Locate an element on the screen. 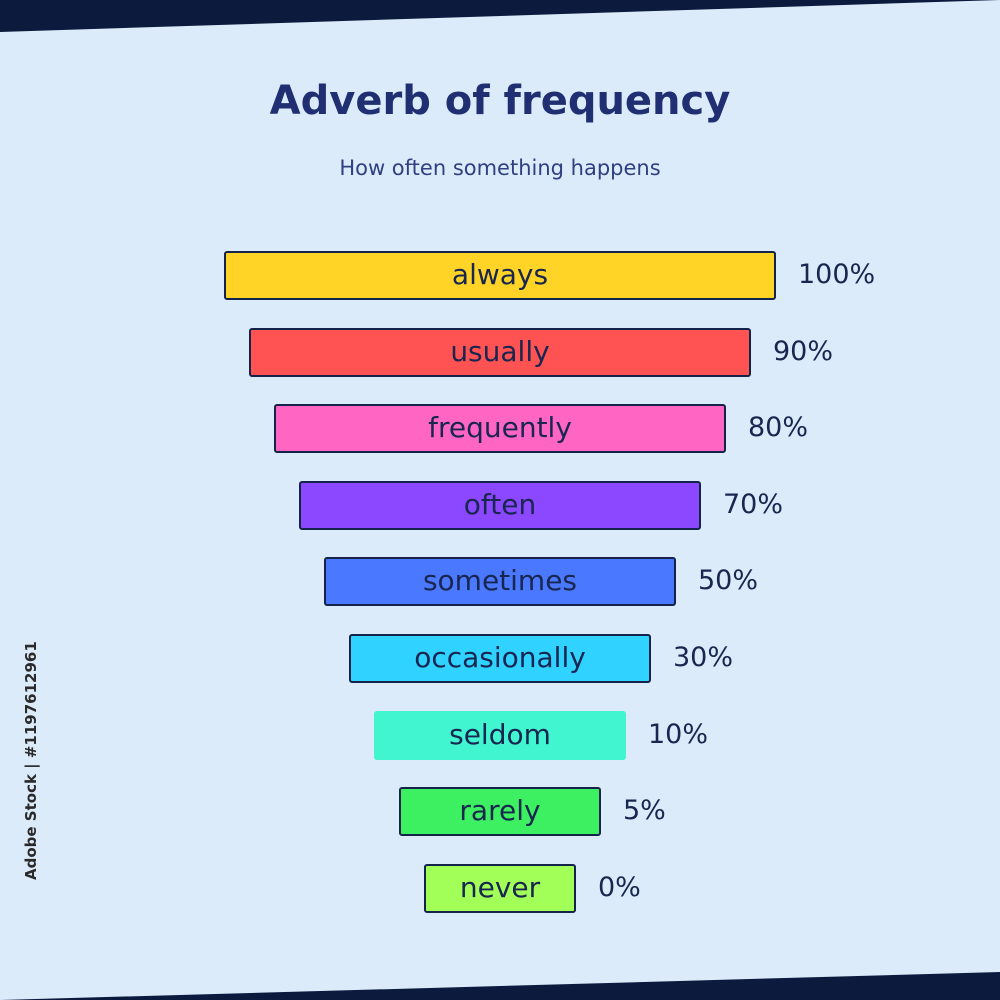 The image size is (1000, 1000). bar-frequently is located at coordinates (500, 429).